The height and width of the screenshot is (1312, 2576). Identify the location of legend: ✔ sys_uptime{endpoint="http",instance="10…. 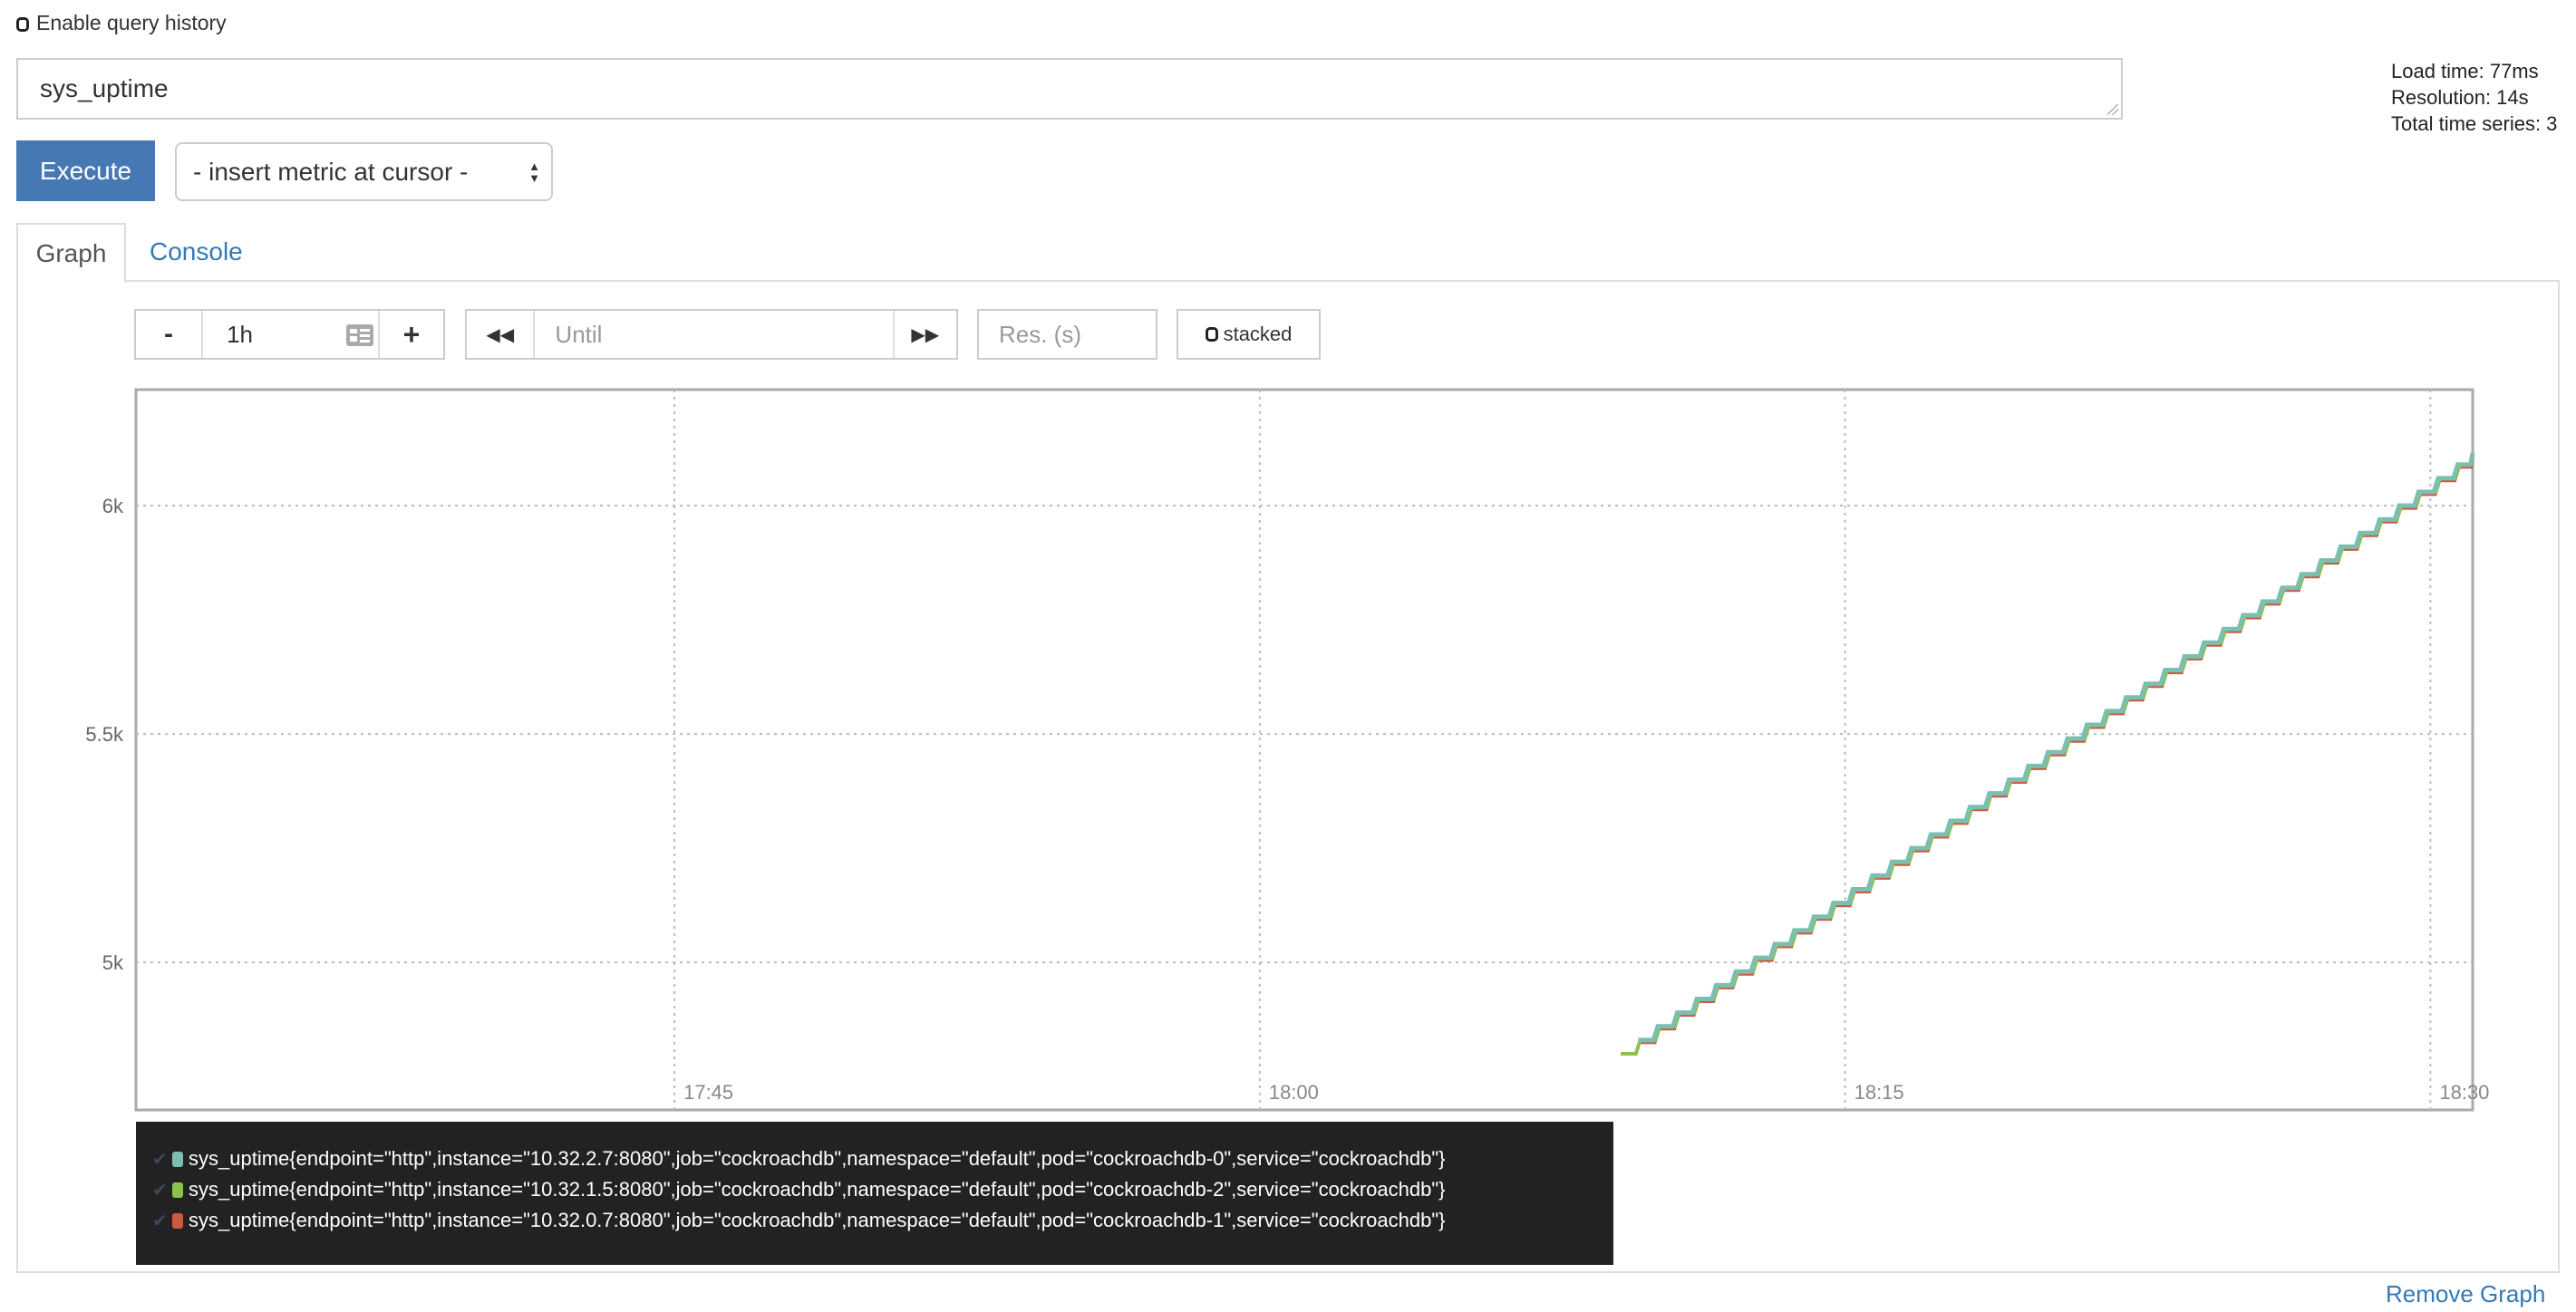
(874, 1194).